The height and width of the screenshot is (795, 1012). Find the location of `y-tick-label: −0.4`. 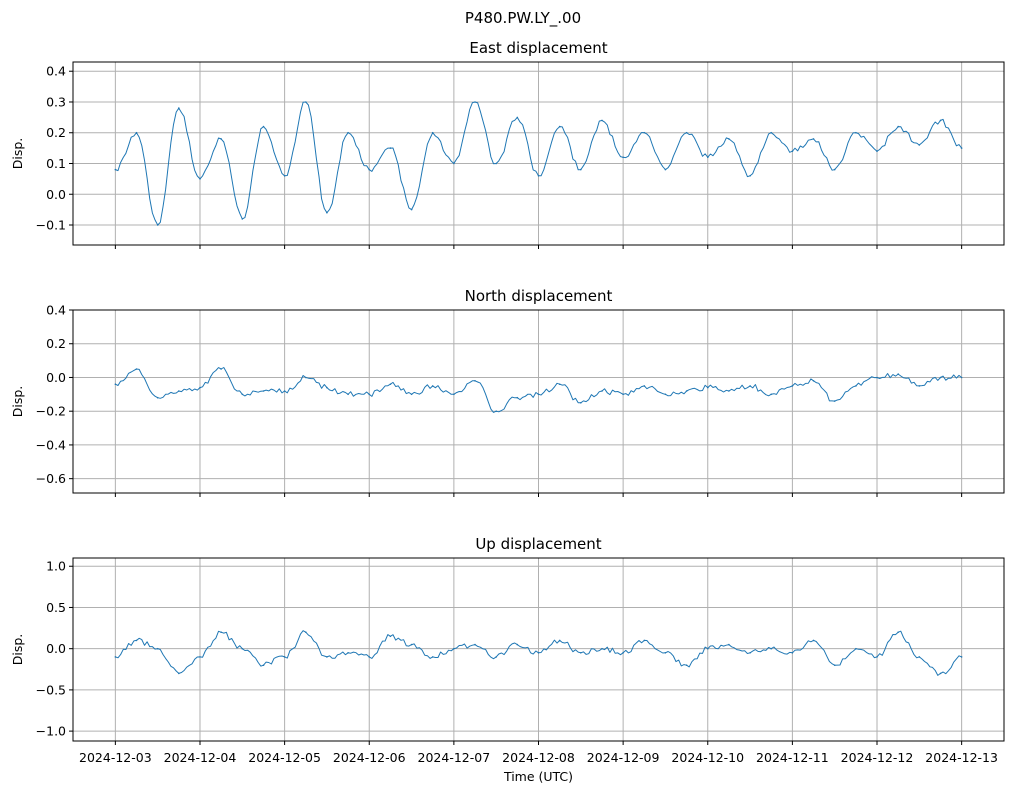

y-tick-label: −0.4 is located at coordinates (51, 444).